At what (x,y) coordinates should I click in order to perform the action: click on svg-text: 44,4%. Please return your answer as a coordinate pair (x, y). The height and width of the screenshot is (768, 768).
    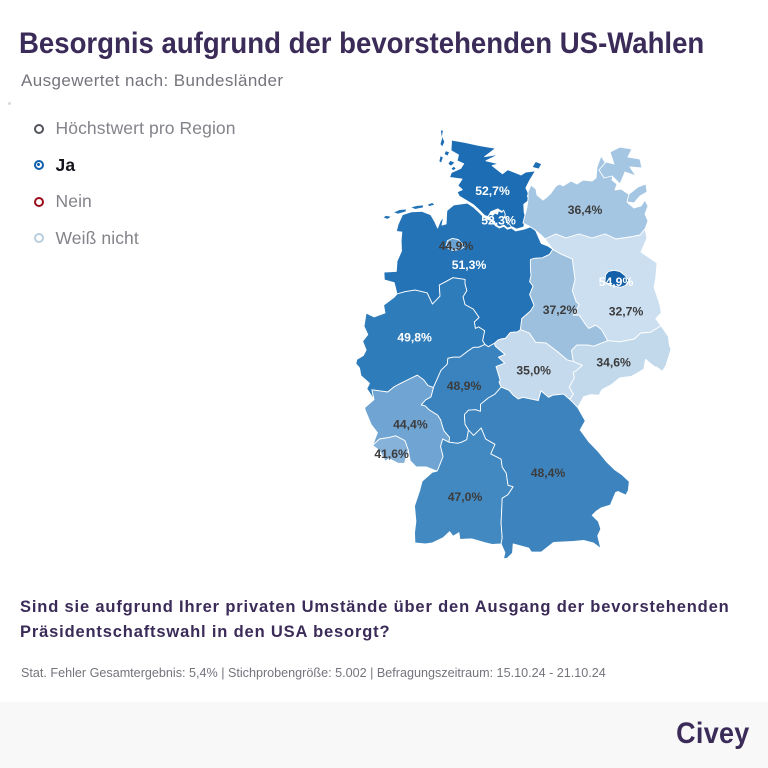
    Looking at the image, I should click on (410, 425).